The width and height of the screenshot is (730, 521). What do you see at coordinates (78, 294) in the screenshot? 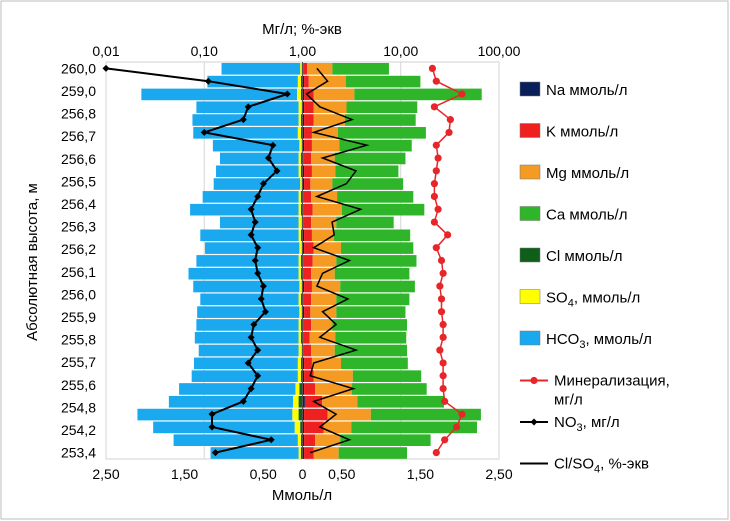
I see `y-tick-label: 256,0` at bounding box center [78, 294].